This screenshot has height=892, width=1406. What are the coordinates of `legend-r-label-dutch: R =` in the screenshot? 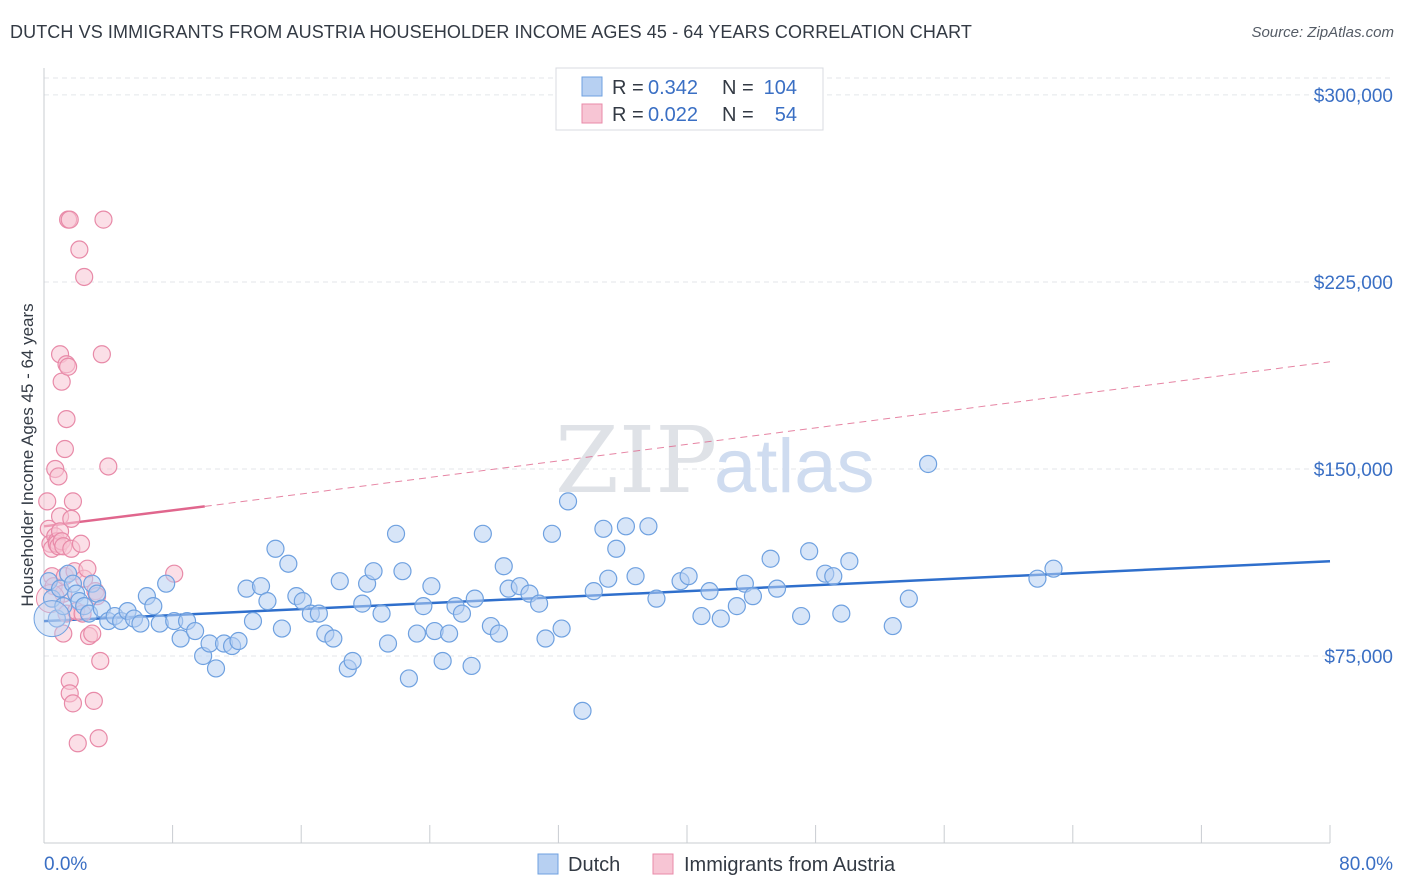 It's located at (628, 88).